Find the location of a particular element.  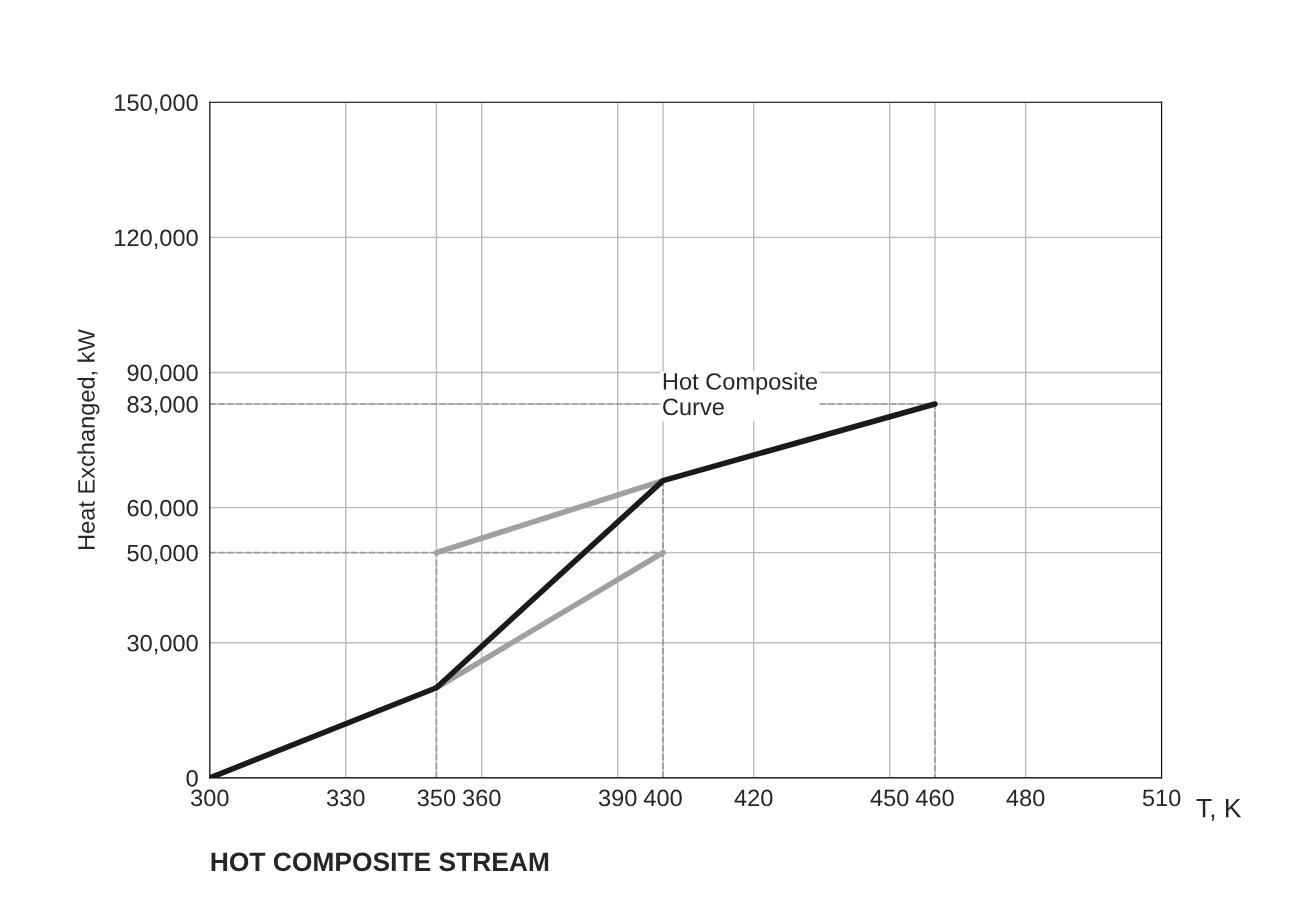

x-tick-label: 480 is located at coordinates (1025, 798).